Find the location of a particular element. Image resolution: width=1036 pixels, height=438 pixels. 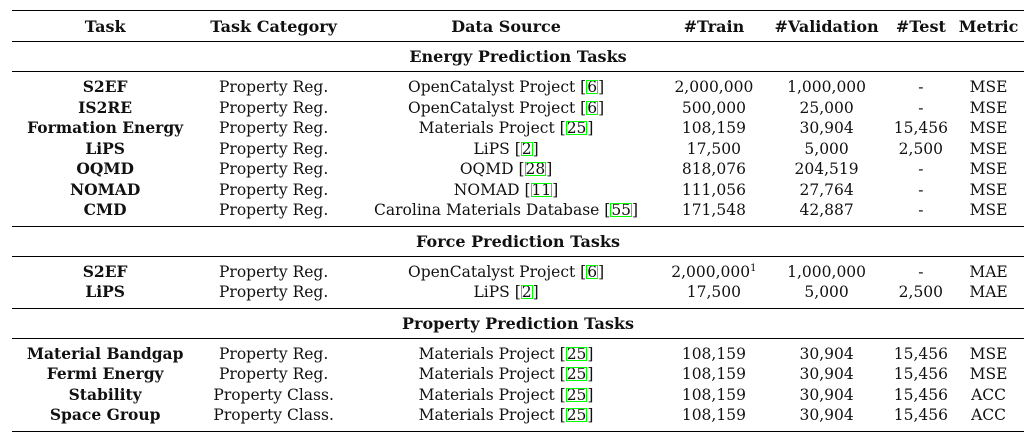

col-header-test: #Test is located at coordinates (920, 26).